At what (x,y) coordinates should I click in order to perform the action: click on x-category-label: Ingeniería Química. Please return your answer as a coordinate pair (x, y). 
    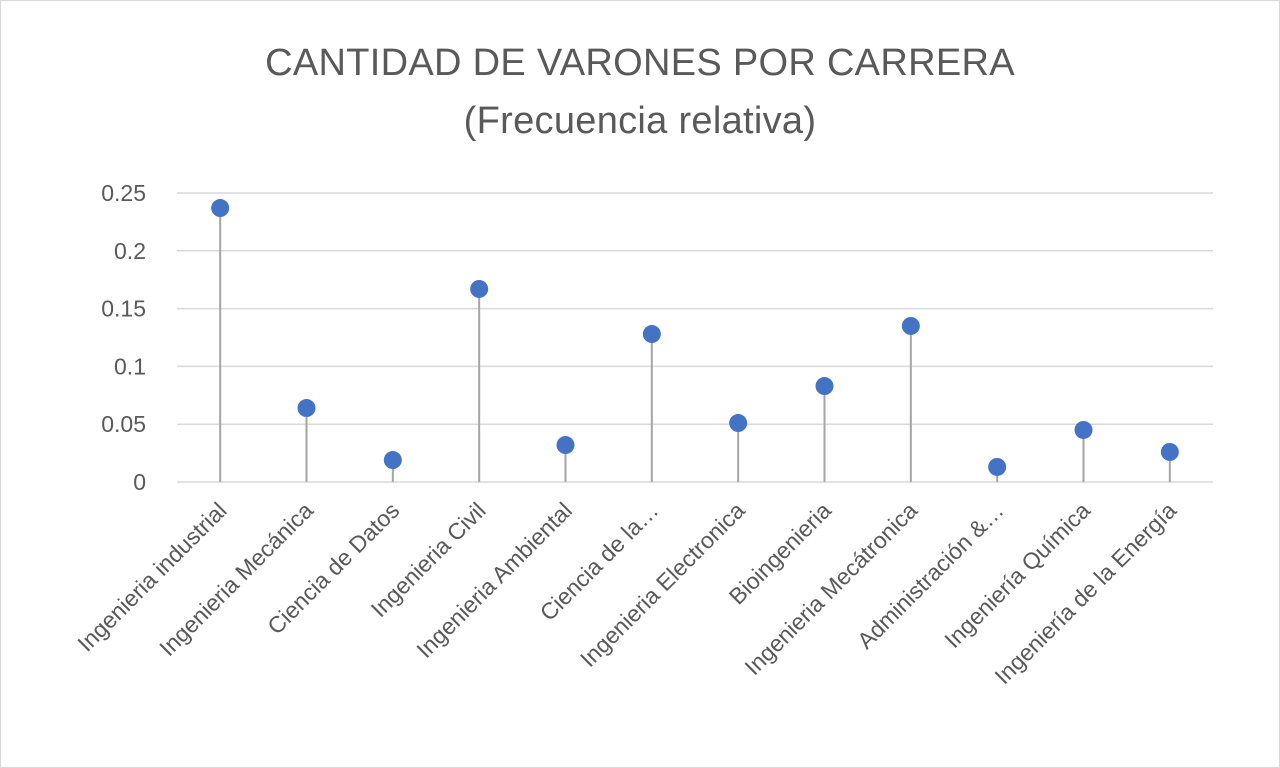
    Looking at the image, I should click on (1017, 575).